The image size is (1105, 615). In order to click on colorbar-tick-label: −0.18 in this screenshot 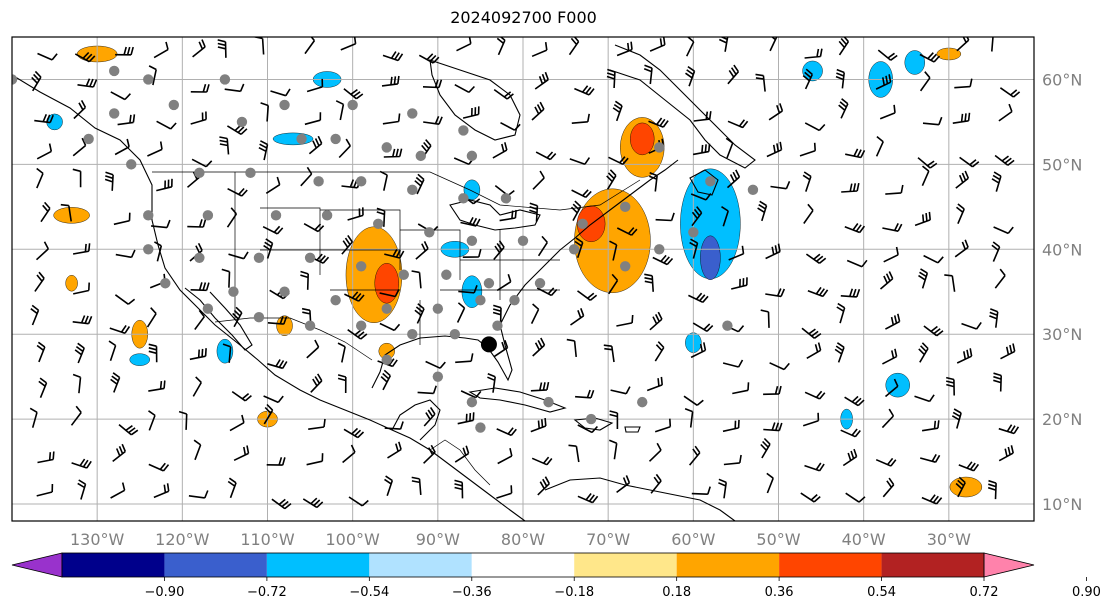, I will do `click(574, 592)`.